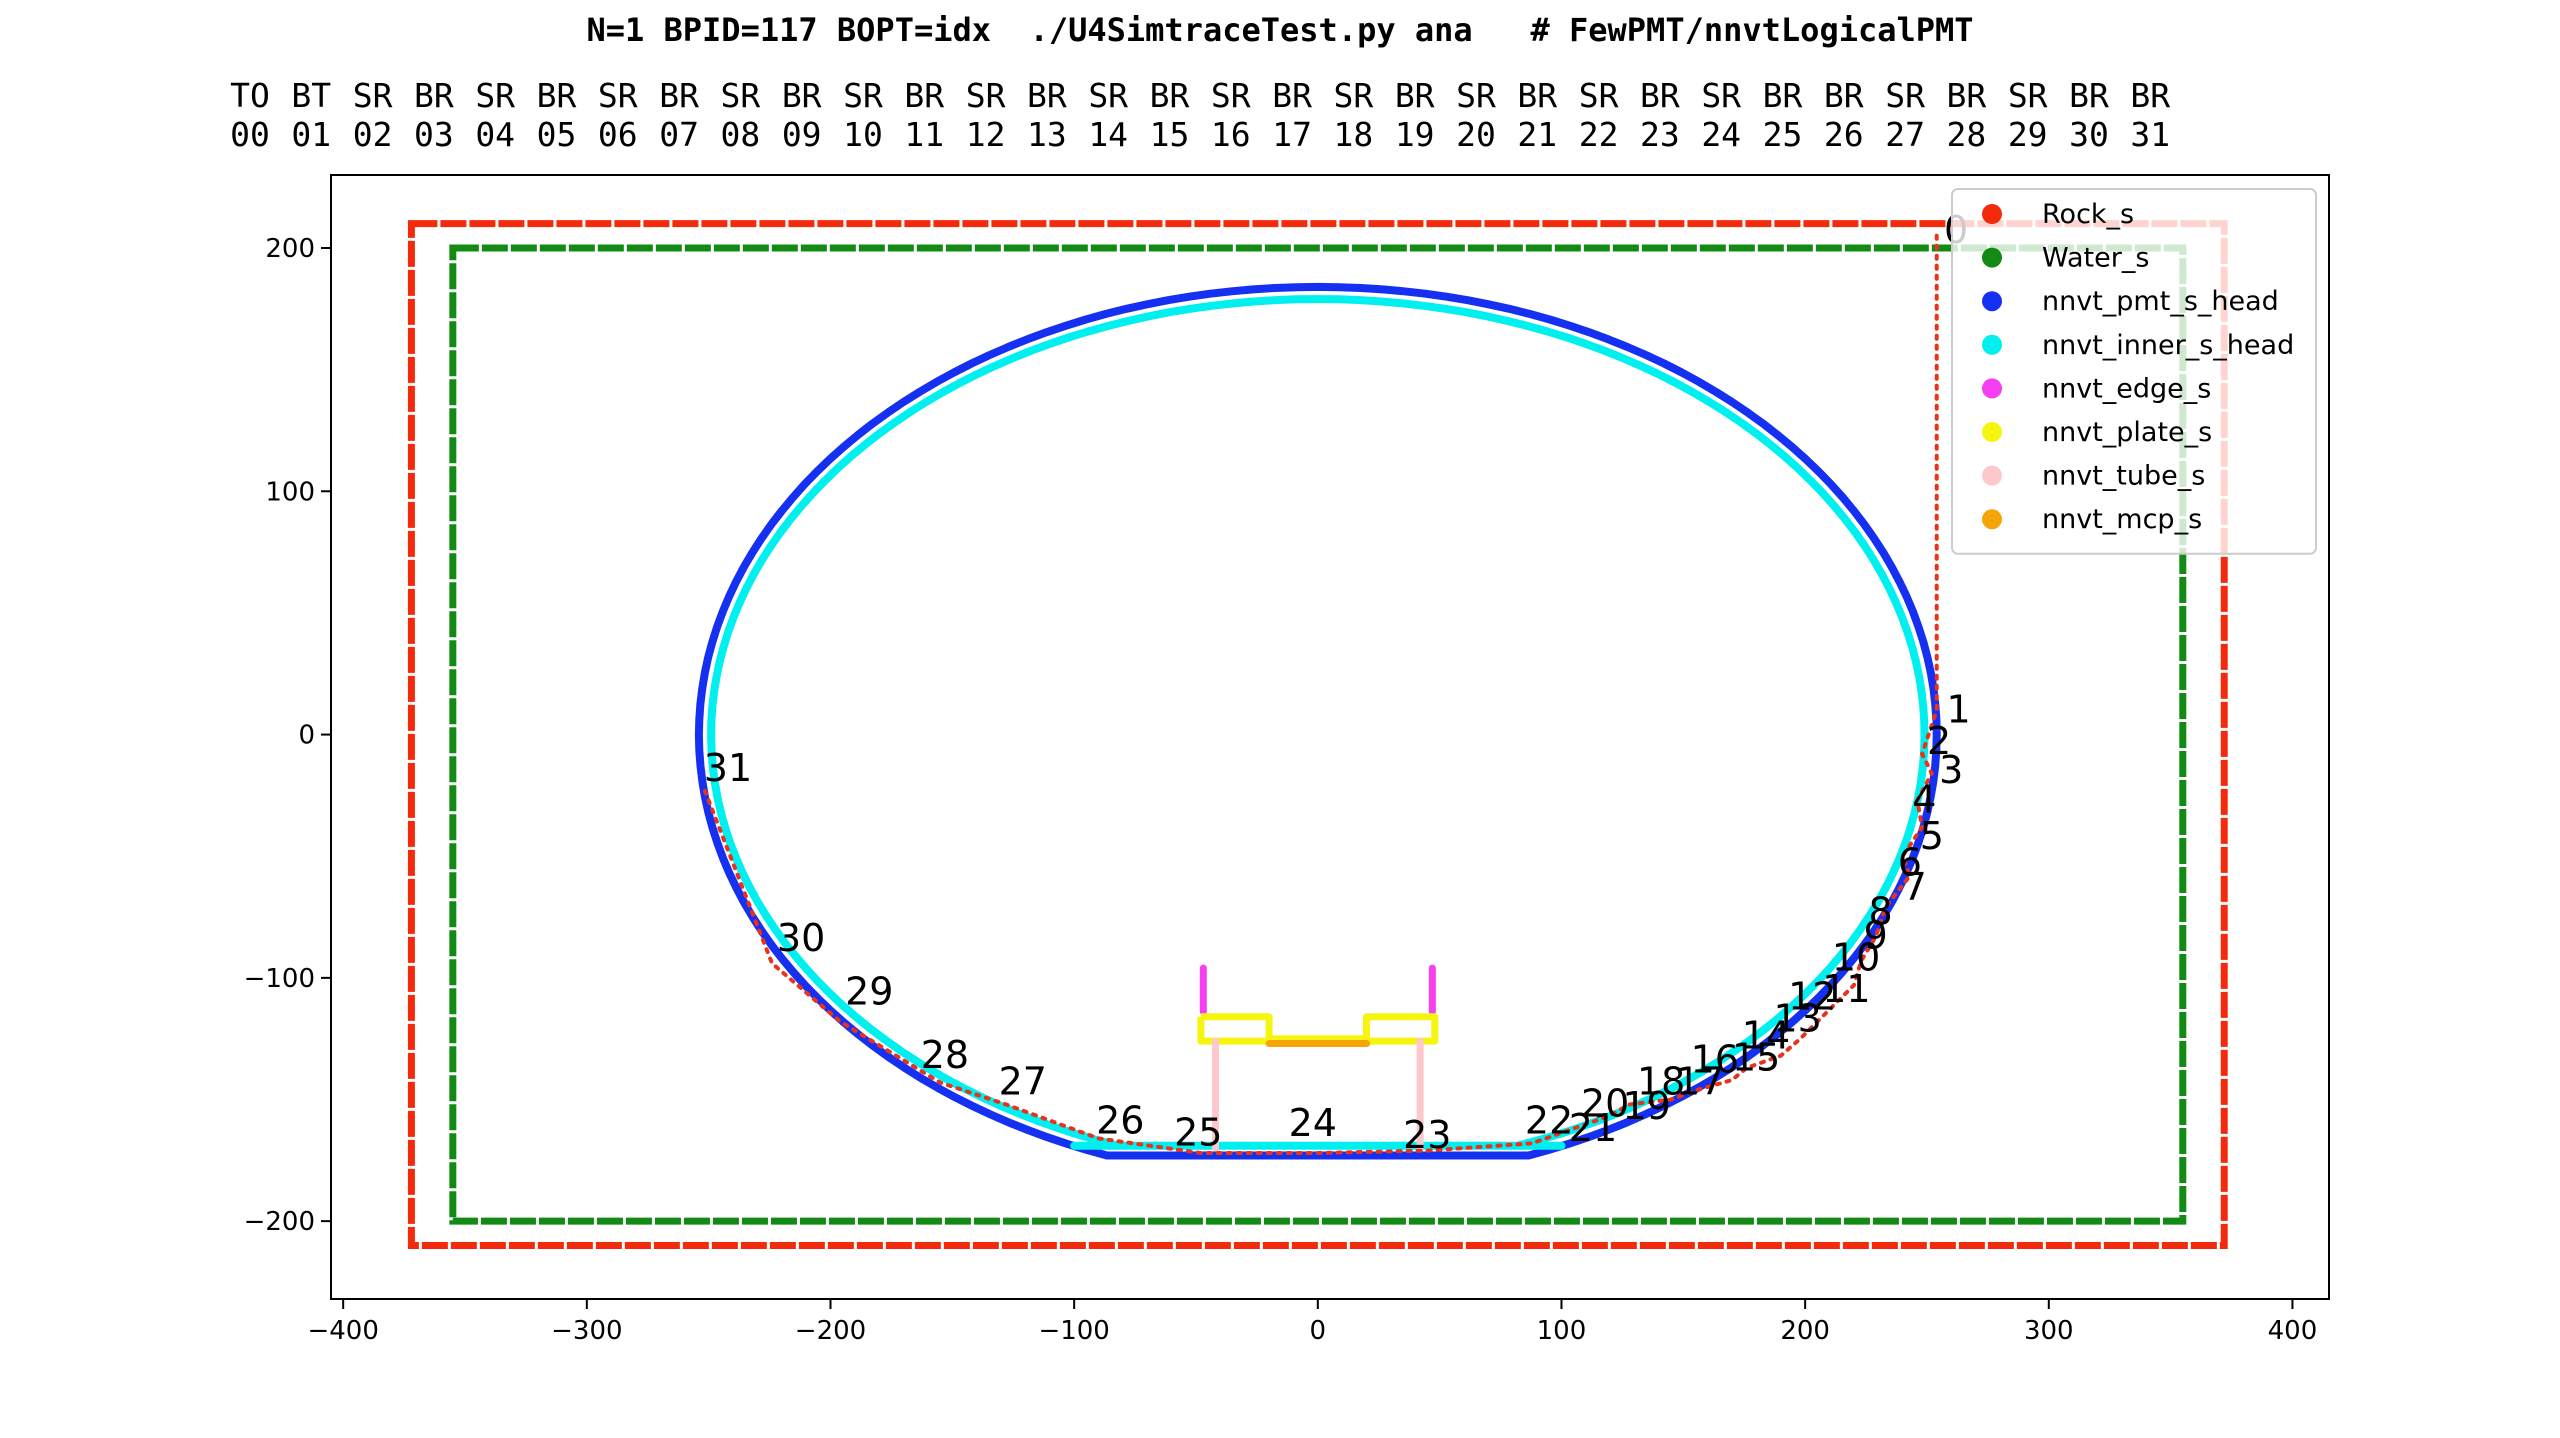 This screenshot has width=2560, height=1438. Describe the element at coordinates (557, 134) in the screenshot. I see `history-index: 05` at that location.